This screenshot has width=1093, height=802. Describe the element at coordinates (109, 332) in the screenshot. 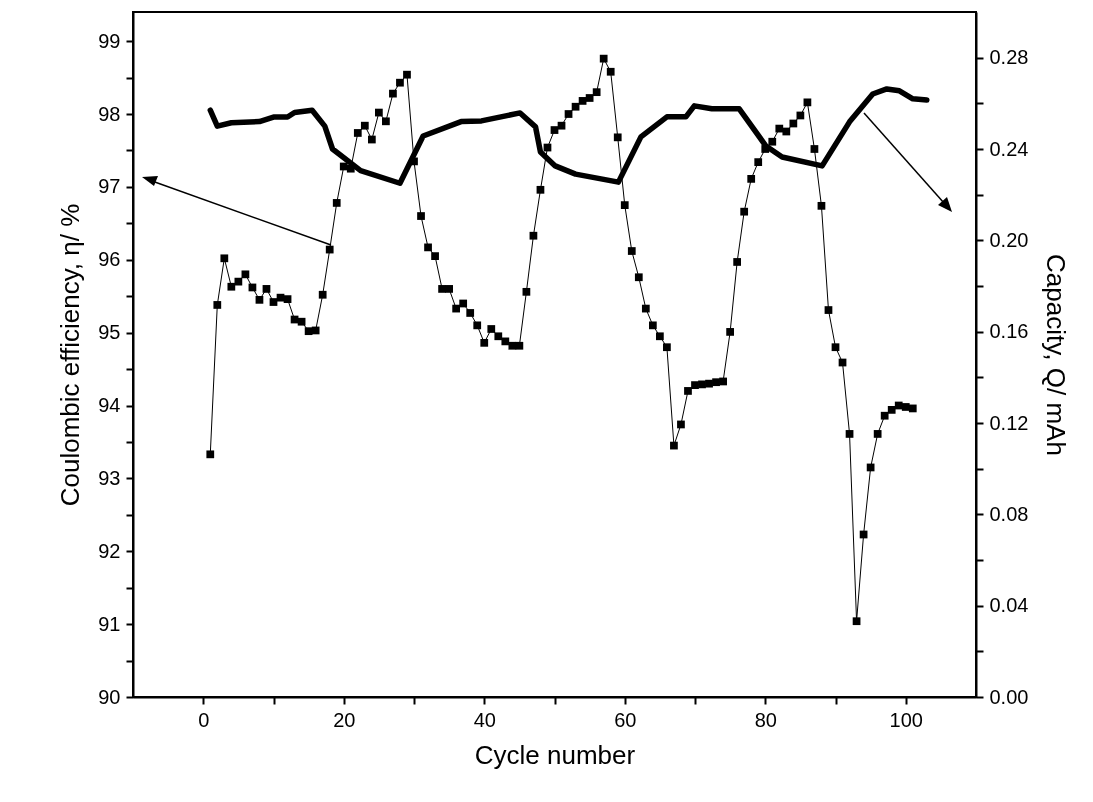

I see `y-tick-label: 95` at that location.